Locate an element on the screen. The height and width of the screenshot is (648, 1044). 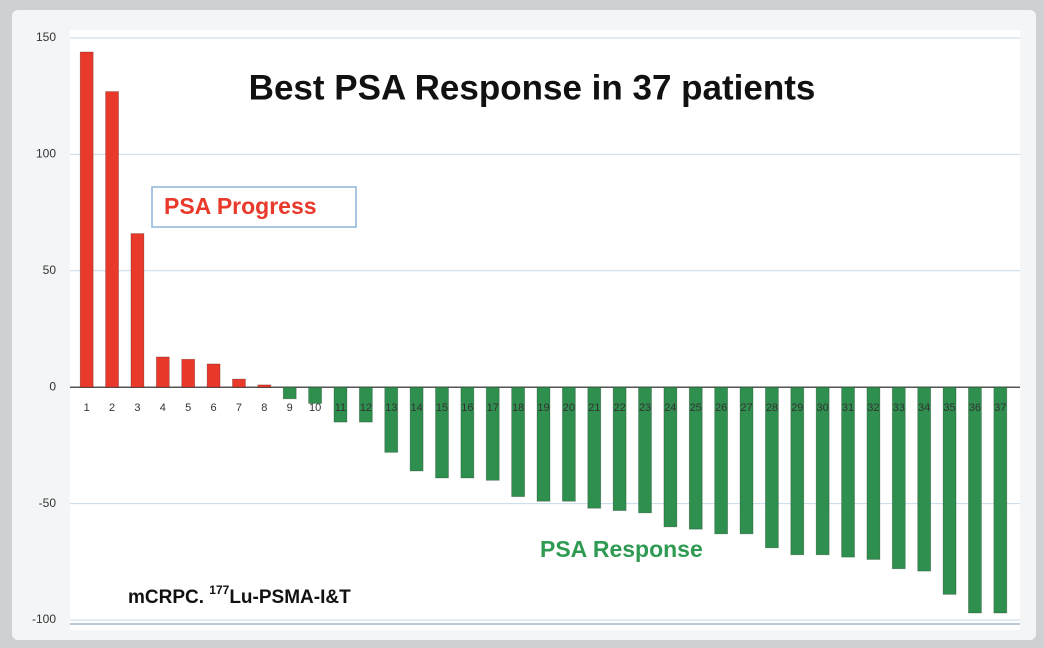
x-tick-label: 6 is located at coordinates (214, 408).